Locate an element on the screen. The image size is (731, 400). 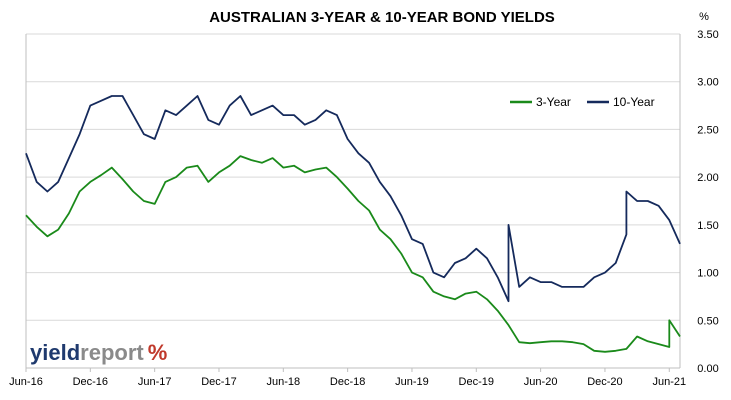
y-tick-label: 1.50 is located at coordinates (707, 226).